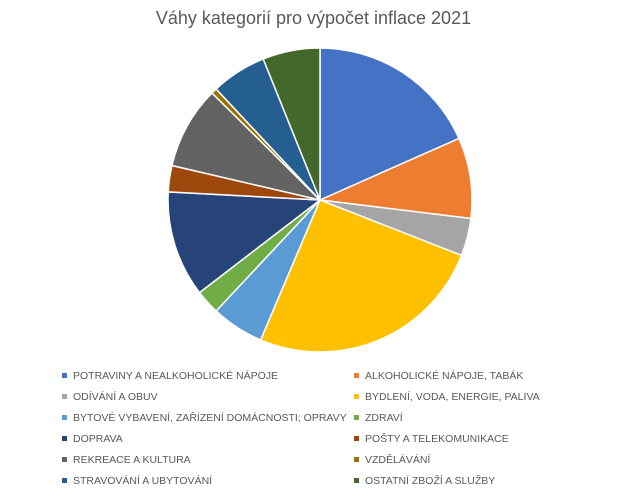 The width and height of the screenshot is (627, 502). What do you see at coordinates (208, 459) in the screenshot?
I see `legend-item: REKREACE A KULTURA` at bounding box center [208, 459].